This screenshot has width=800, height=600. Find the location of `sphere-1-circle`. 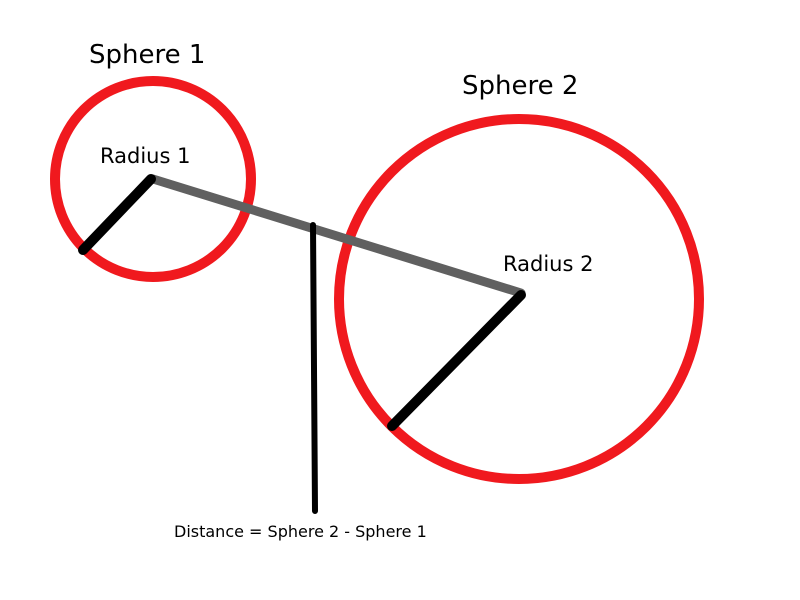

sphere-1-circle is located at coordinates (153, 179).